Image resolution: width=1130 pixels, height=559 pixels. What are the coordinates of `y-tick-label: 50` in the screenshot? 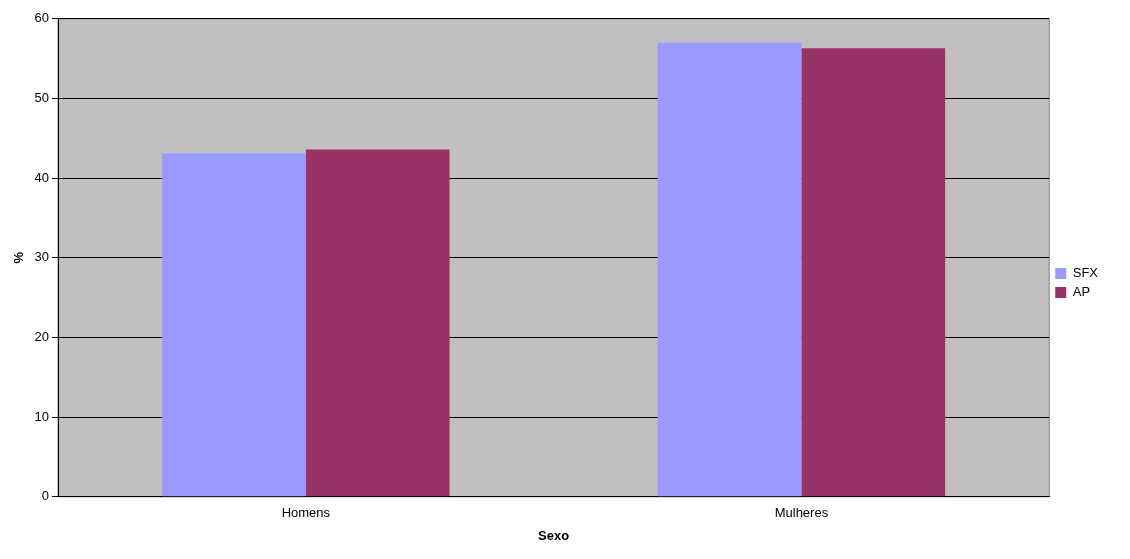 It's located at (42, 98).